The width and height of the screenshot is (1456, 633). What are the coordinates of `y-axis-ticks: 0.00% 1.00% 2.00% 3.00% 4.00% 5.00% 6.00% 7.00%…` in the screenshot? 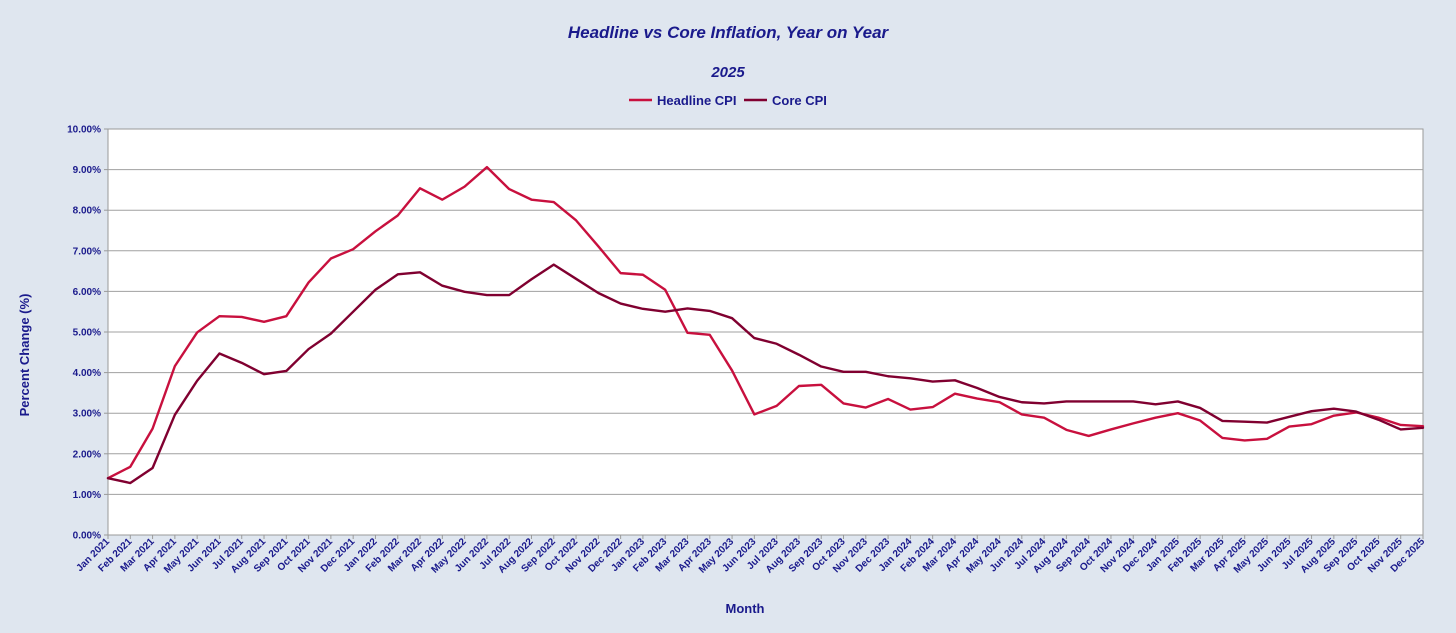 It's located at (87, 333).